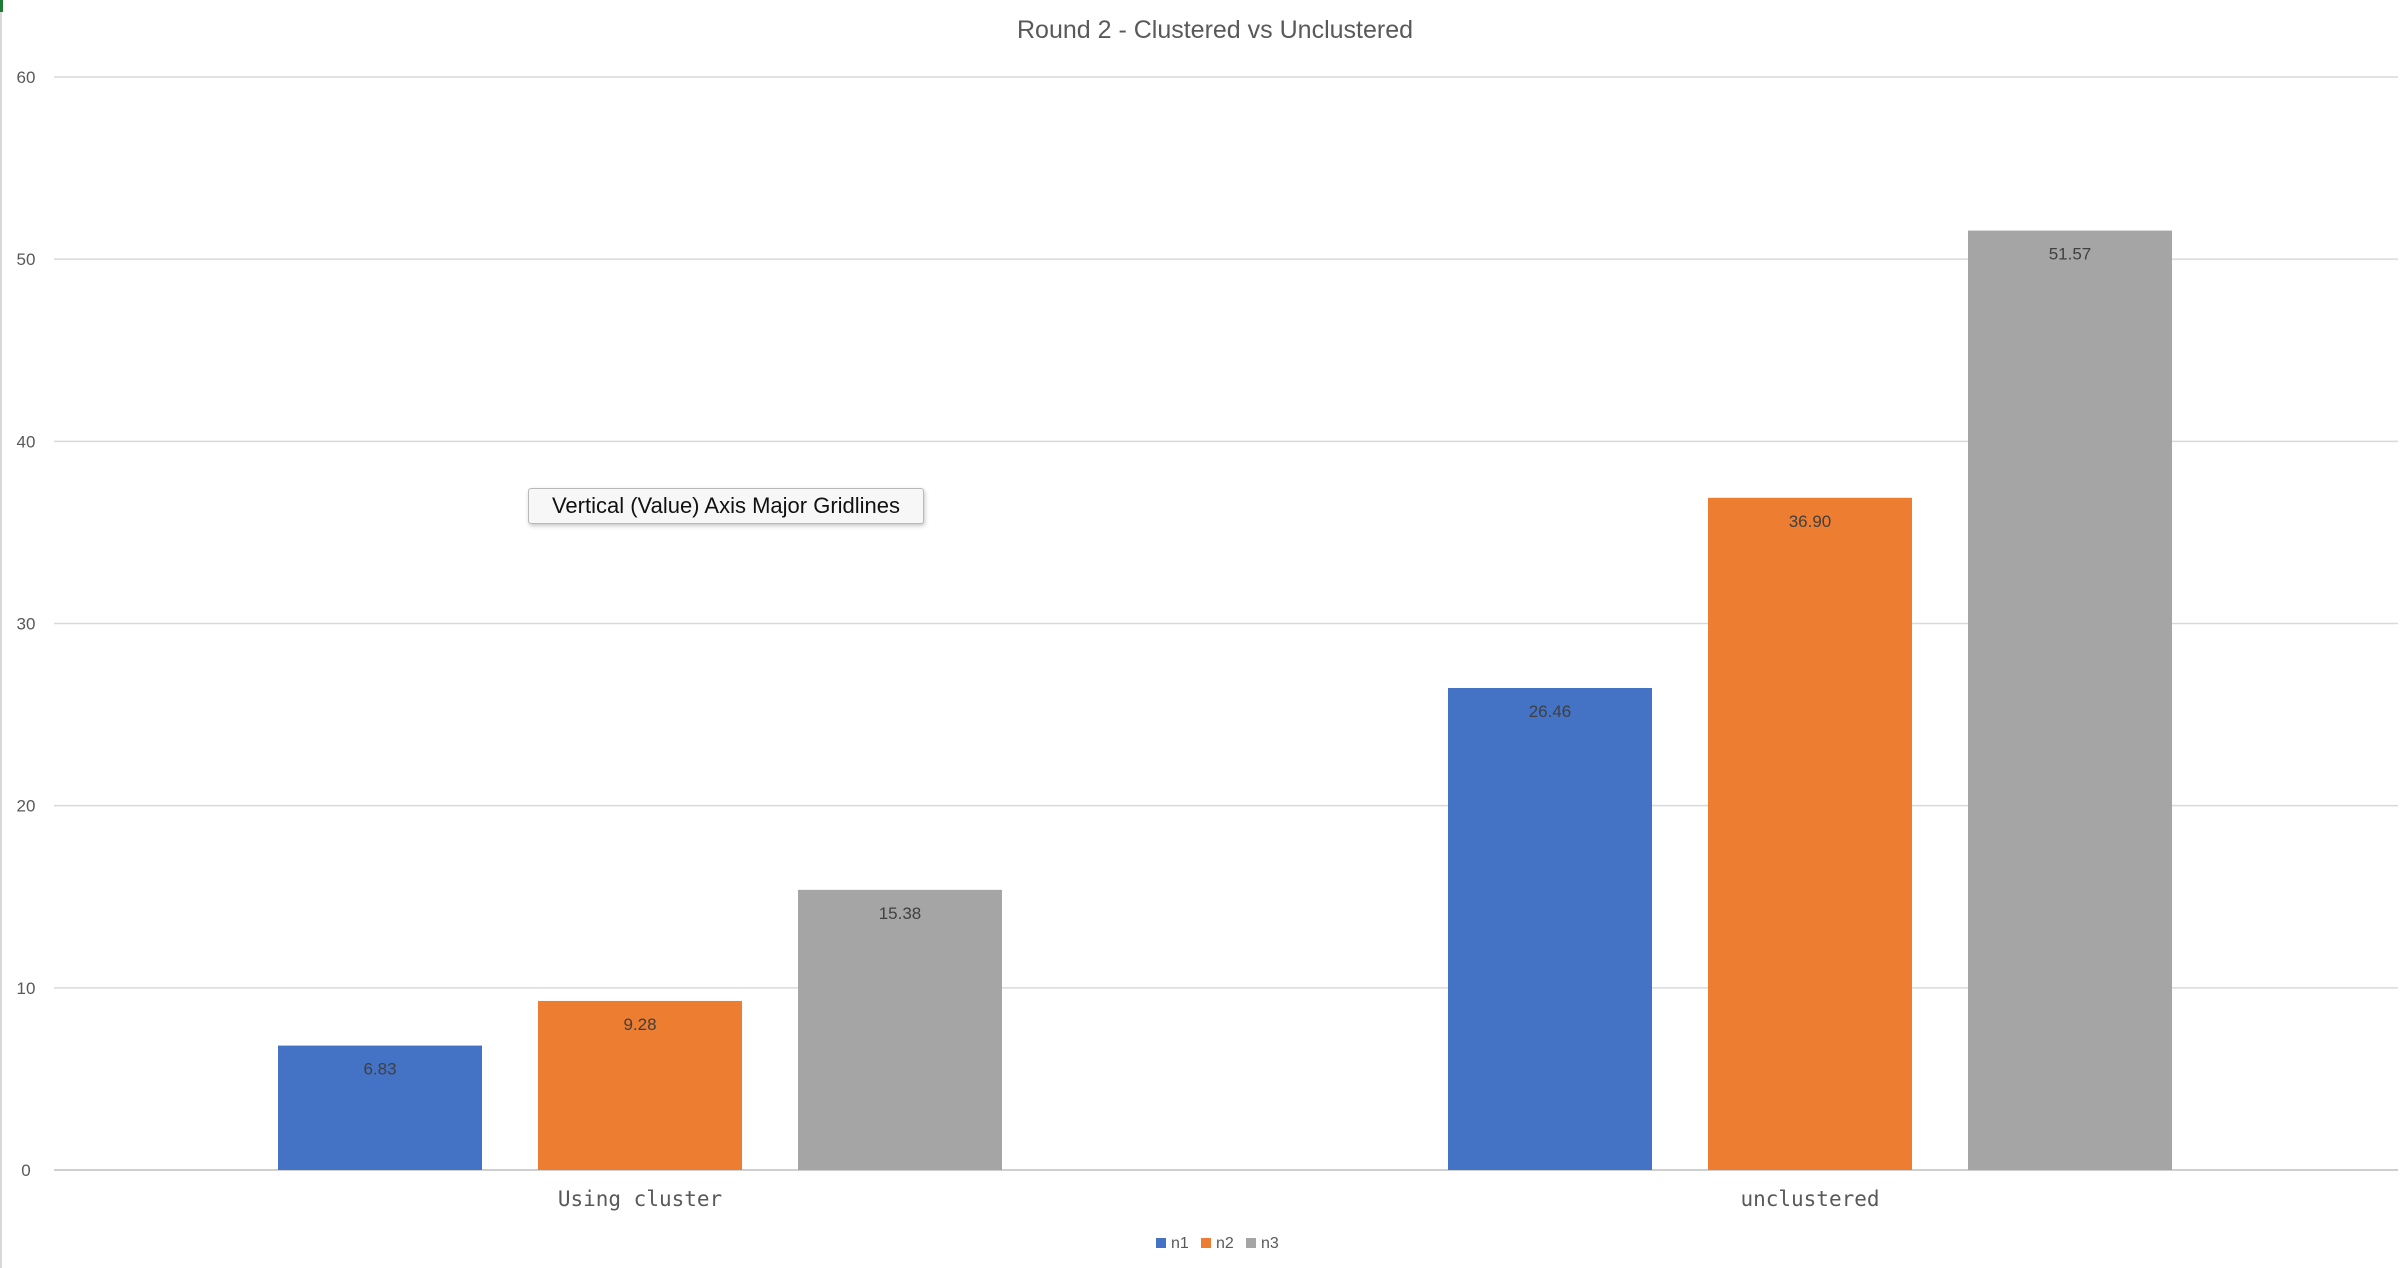 This screenshot has height=1268, width=2404. Describe the element at coordinates (1215, 30) in the screenshot. I see `chart-title: Round 2 - Clustered vs Unclustered` at that location.